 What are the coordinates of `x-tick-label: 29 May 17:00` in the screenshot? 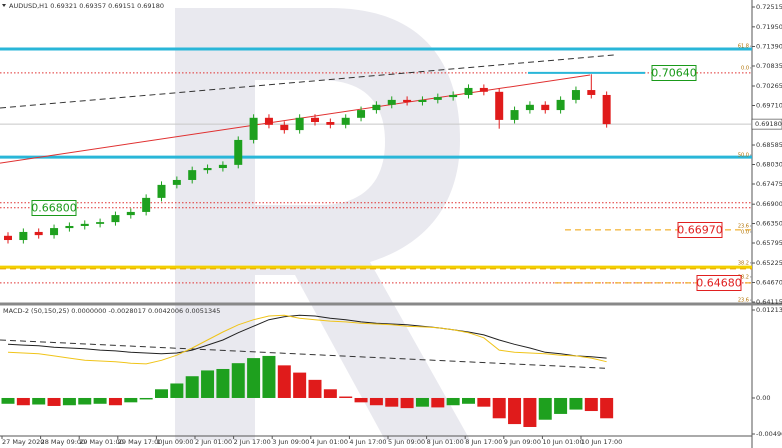 It's located at (140, 442).